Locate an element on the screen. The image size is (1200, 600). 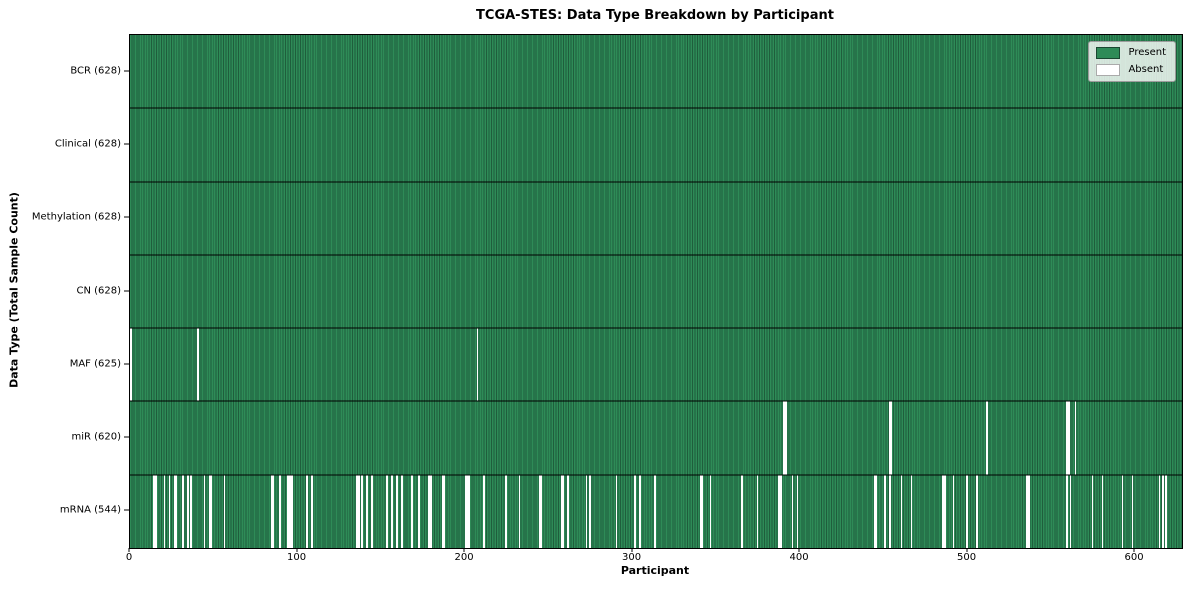
legend-label: Present is located at coordinates (1147, 52).